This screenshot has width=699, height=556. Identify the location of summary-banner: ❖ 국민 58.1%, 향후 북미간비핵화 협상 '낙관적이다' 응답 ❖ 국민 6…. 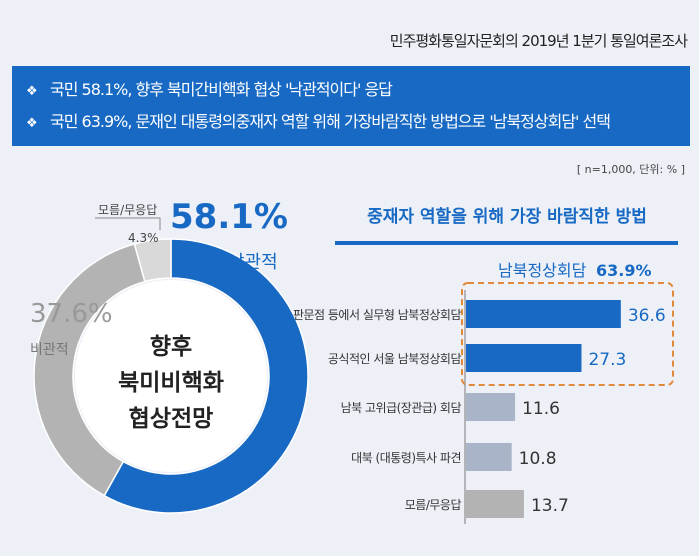
(351, 106).